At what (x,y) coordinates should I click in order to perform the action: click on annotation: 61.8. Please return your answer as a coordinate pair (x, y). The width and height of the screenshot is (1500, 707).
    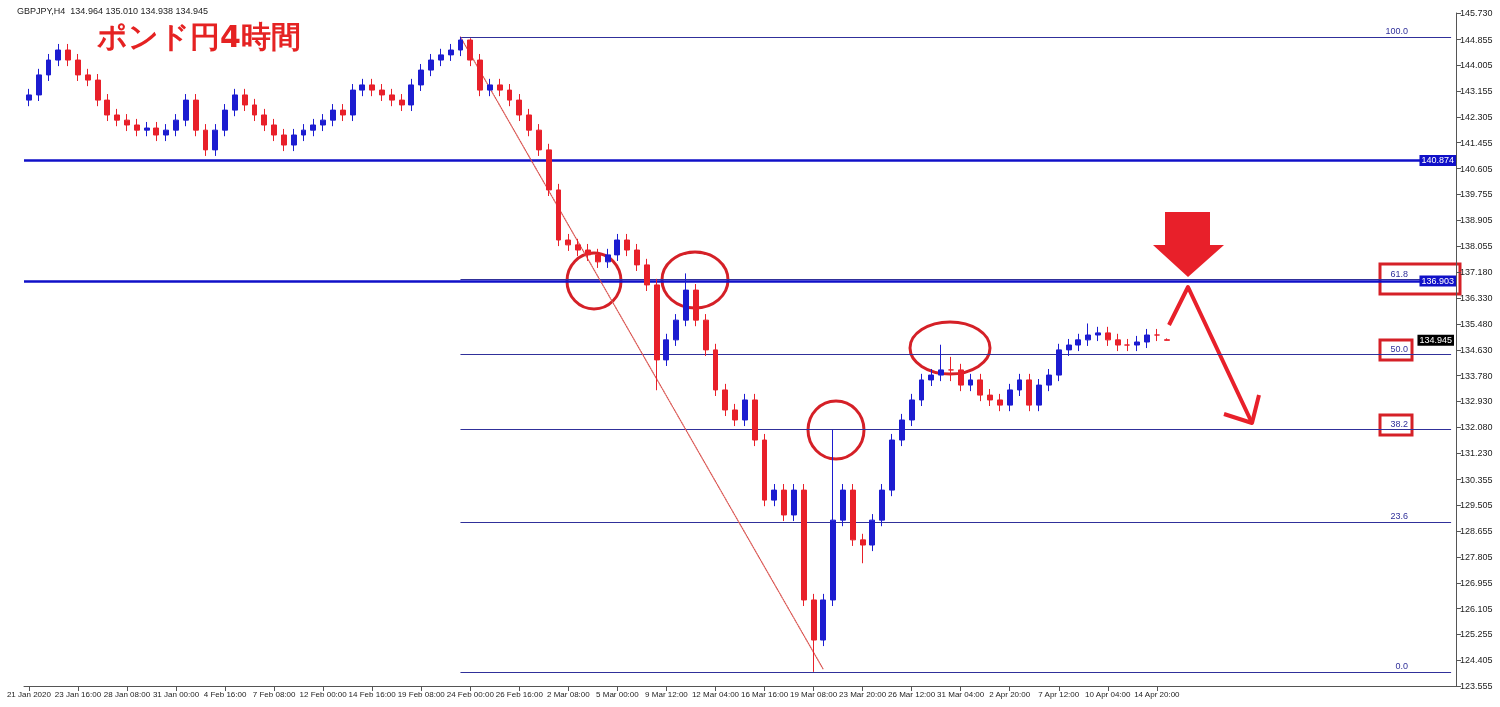
    Looking at the image, I should click on (1399, 273).